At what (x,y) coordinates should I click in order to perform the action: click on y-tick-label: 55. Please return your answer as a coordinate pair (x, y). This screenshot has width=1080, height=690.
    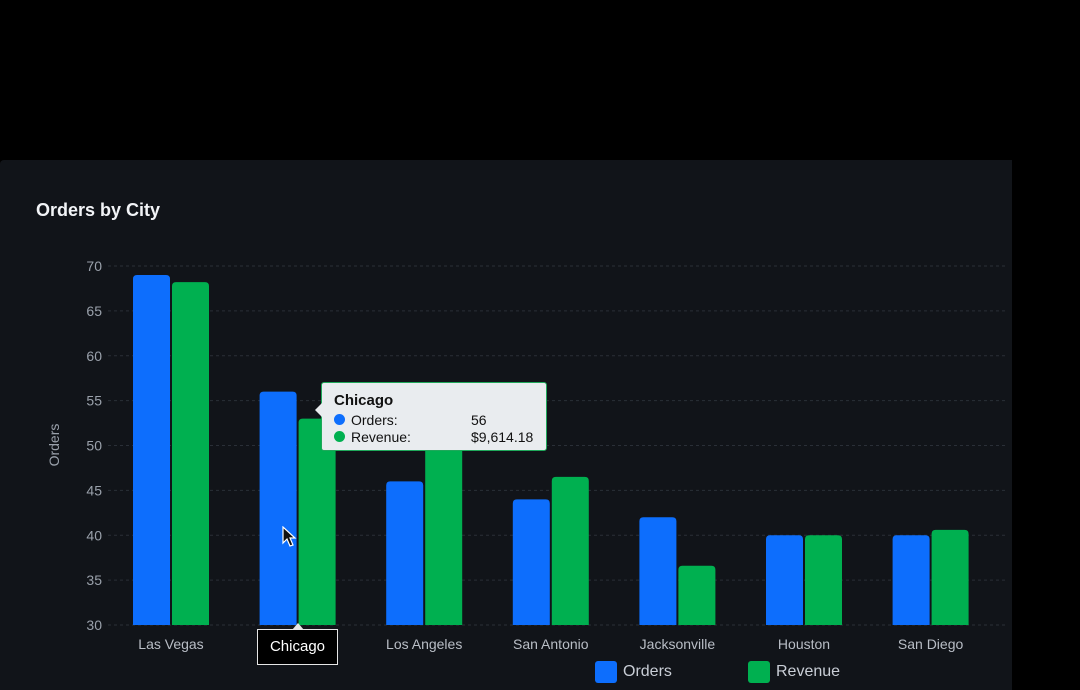
    Looking at the image, I should click on (94, 401).